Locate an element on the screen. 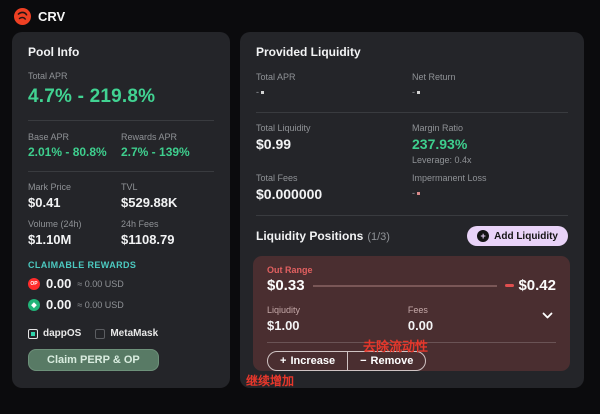  position-liquidity-value: $1.00 is located at coordinates (283, 325).